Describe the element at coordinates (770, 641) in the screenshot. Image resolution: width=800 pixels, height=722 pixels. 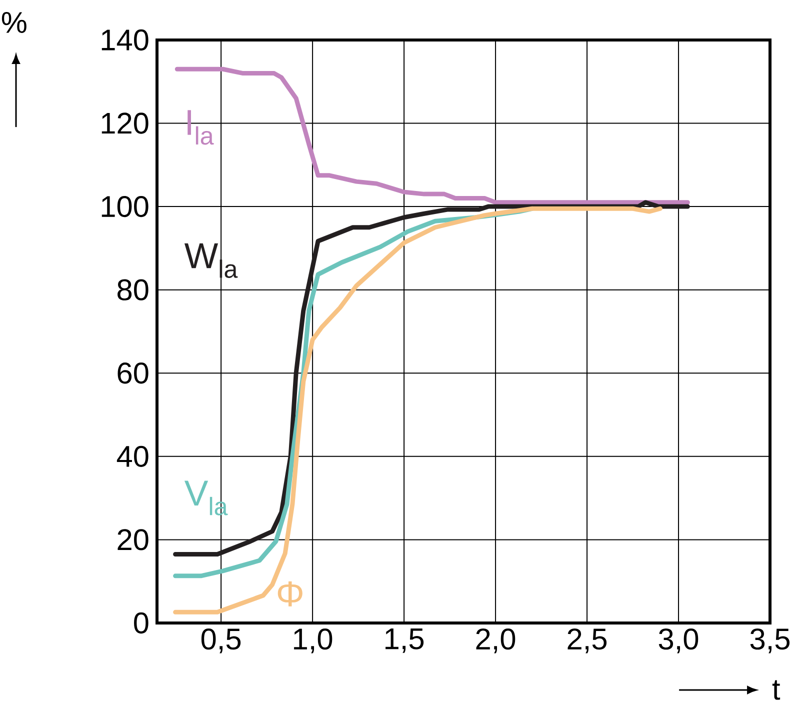
I see `x-tick-label: 3,5` at that location.